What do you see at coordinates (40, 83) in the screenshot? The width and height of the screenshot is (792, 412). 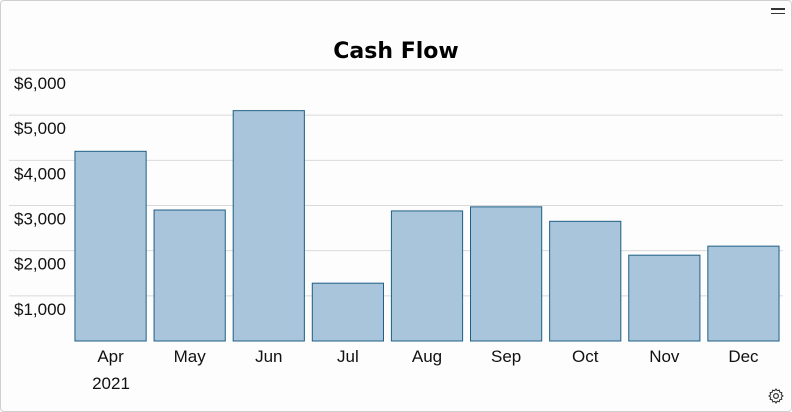 I see `y-tick-label: $6,000` at bounding box center [40, 83].